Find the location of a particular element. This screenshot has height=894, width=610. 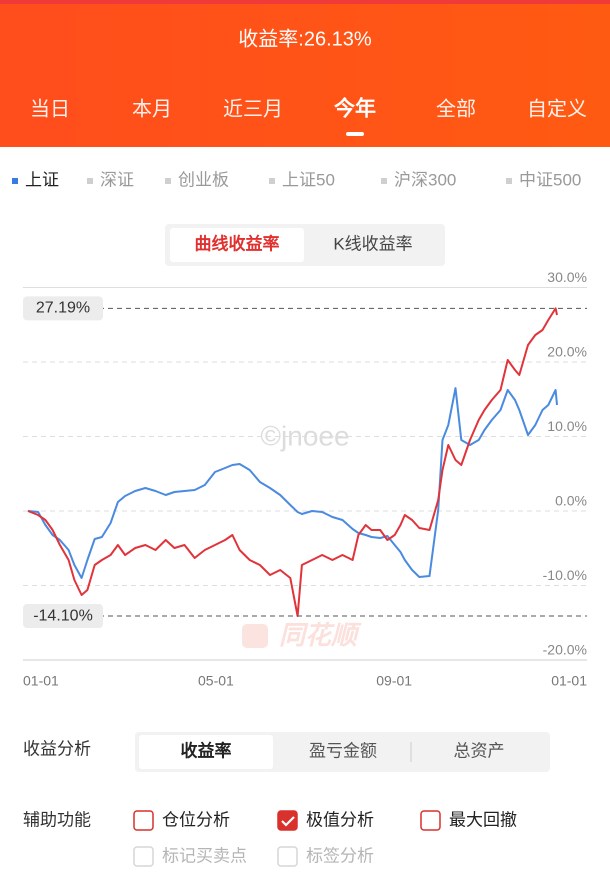

active-tab-indicator is located at coordinates (355, 134).